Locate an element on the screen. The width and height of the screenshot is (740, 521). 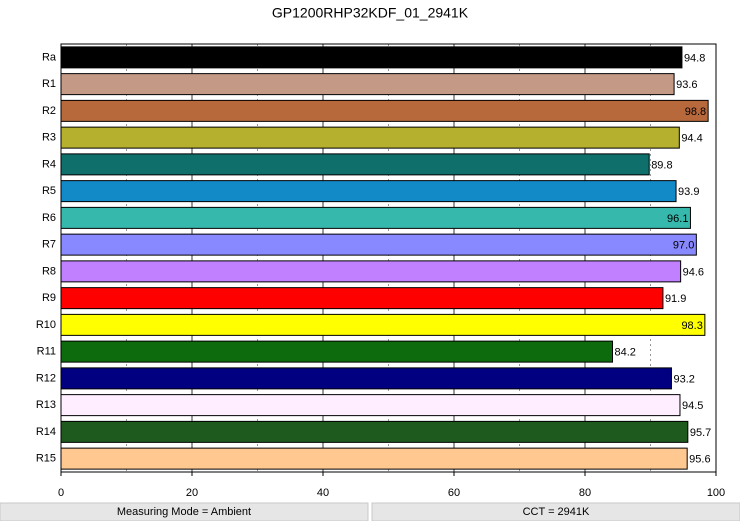
y-tick-label: R14 is located at coordinates (46, 432).